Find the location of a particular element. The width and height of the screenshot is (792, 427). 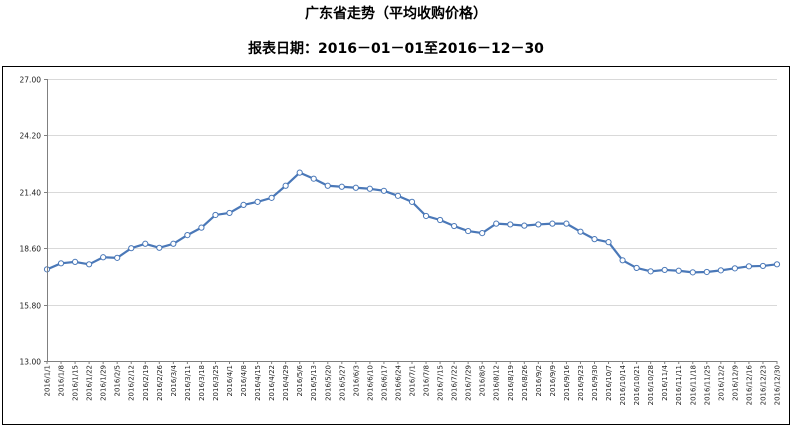

x-tick-label: 2016/8/5 is located at coordinates (483, 380).